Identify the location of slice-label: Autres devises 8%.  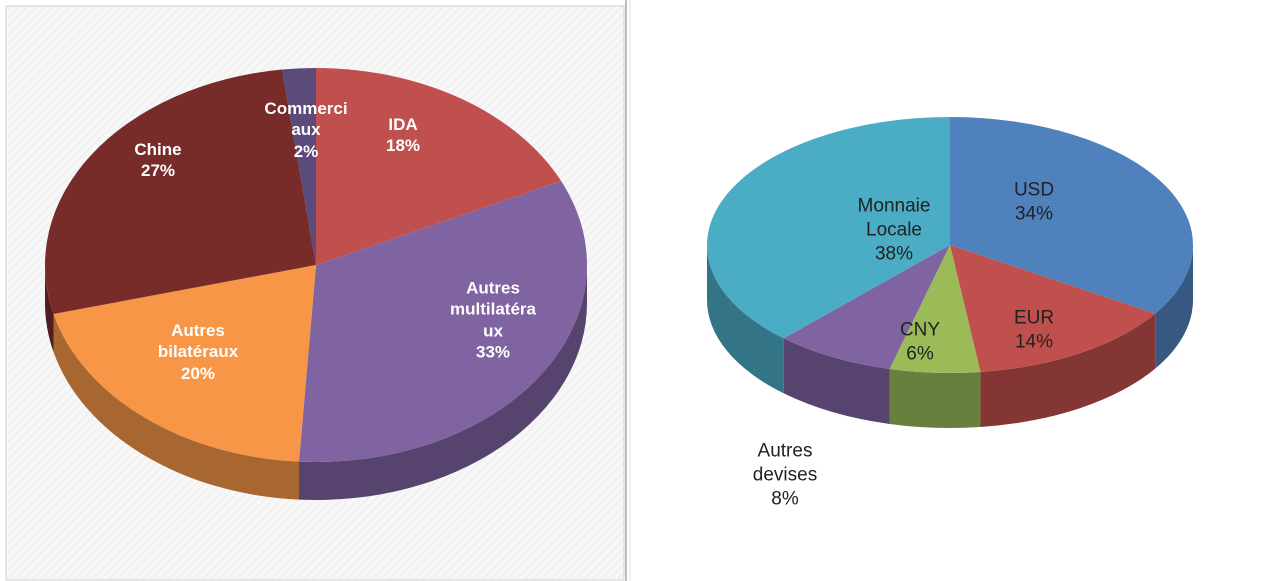
(785, 474).